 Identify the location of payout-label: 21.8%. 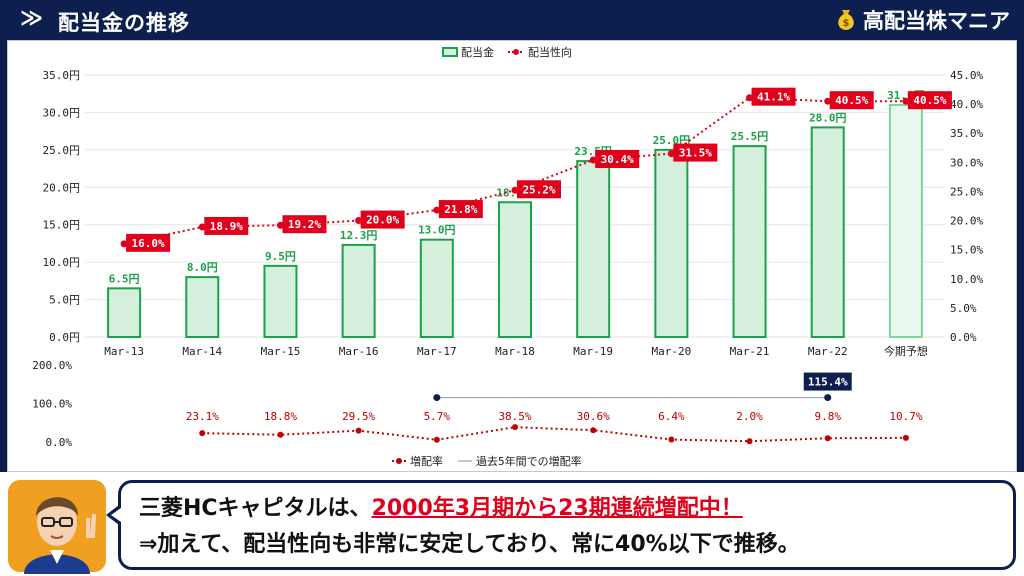
(460, 209).